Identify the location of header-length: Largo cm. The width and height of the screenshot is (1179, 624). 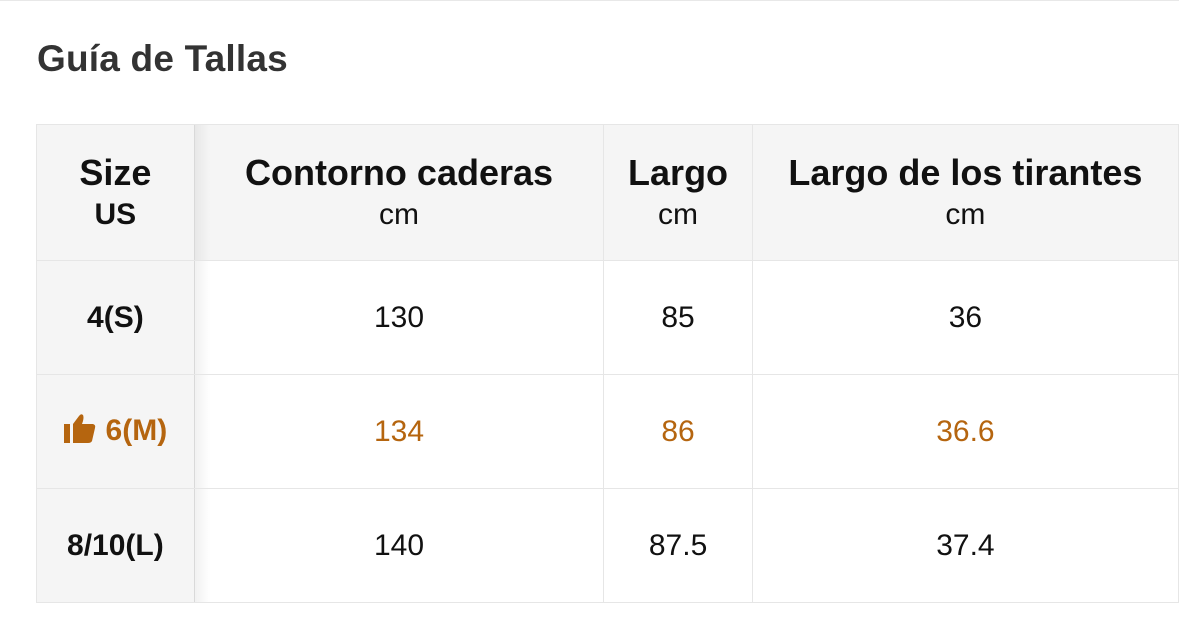
(678, 192).